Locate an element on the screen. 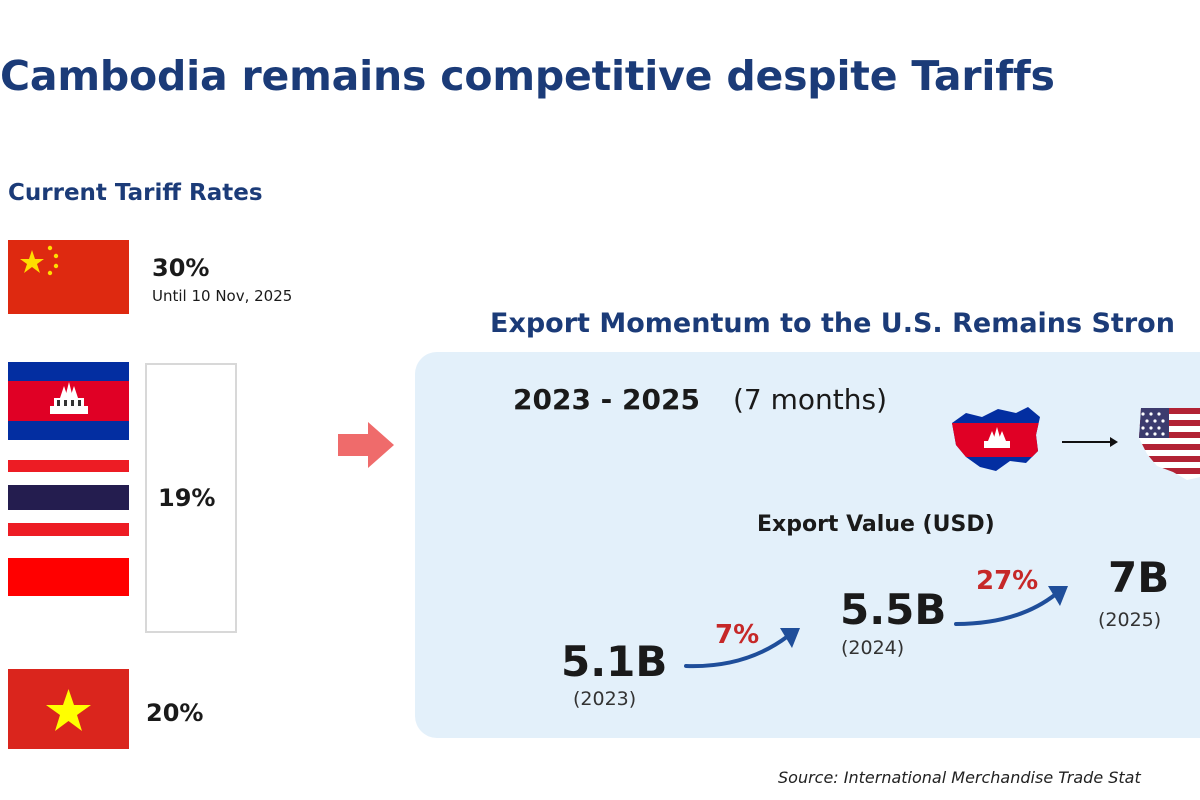 This screenshot has width=1200, height=800. export-value-2023: 5.1B is located at coordinates (614, 661).